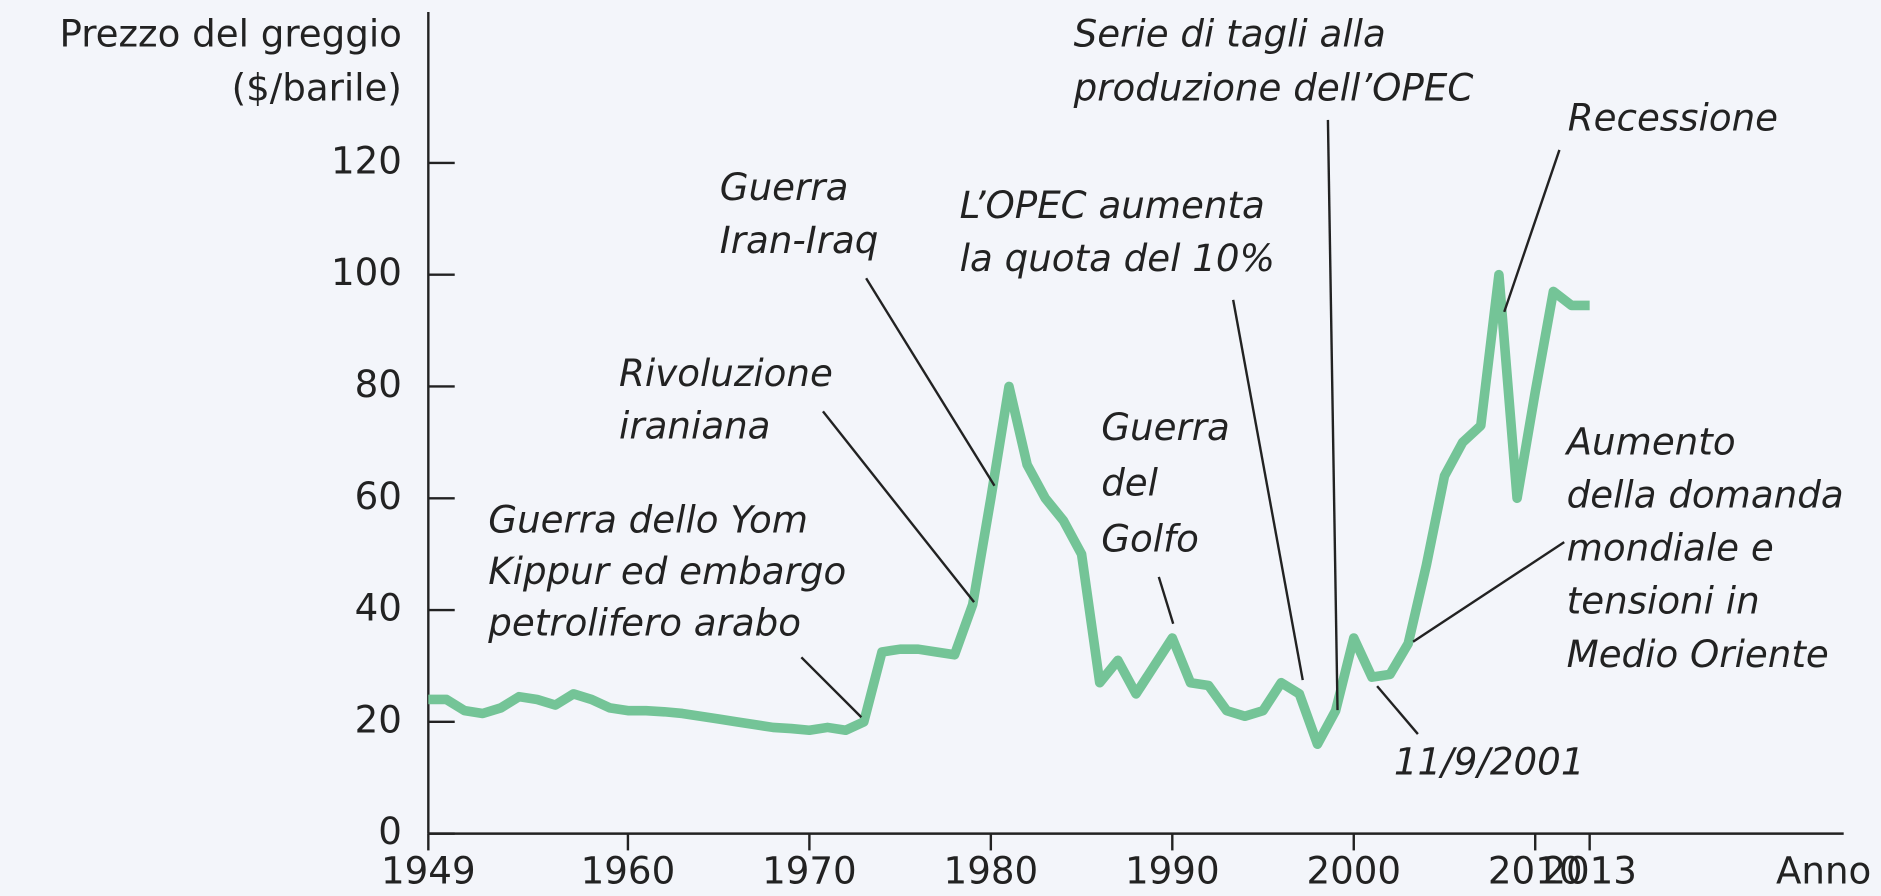 Image resolution: width=1881 pixels, height=896 pixels. I want to click on x-tick-label: 1949, so click(428, 871).